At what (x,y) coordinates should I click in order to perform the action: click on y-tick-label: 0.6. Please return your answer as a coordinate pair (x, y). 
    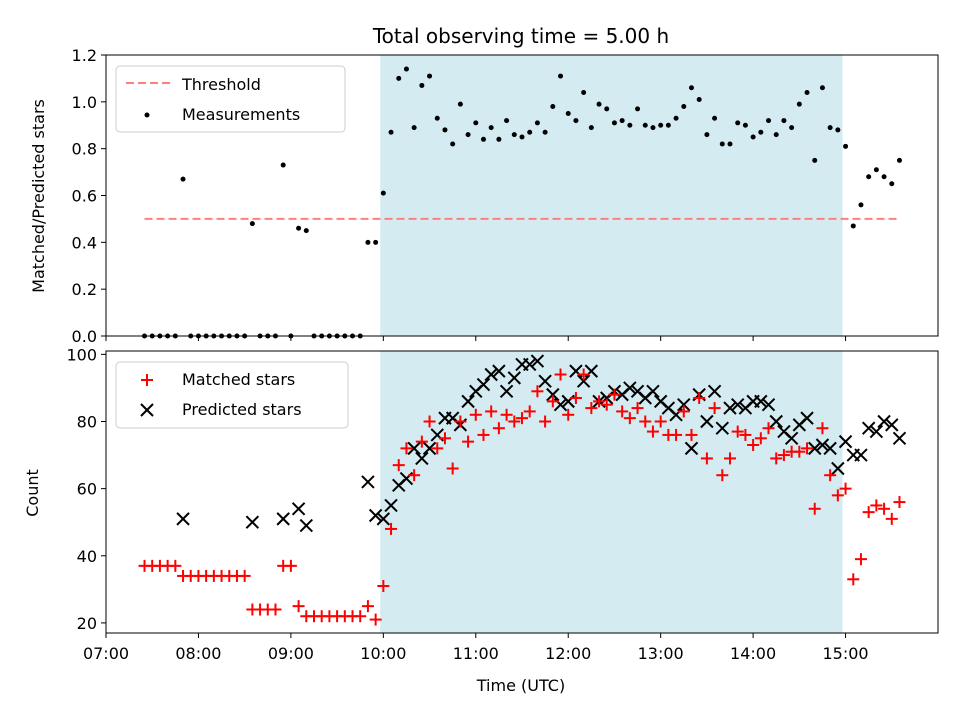
    Looking at the image, I should click on (84, 196).